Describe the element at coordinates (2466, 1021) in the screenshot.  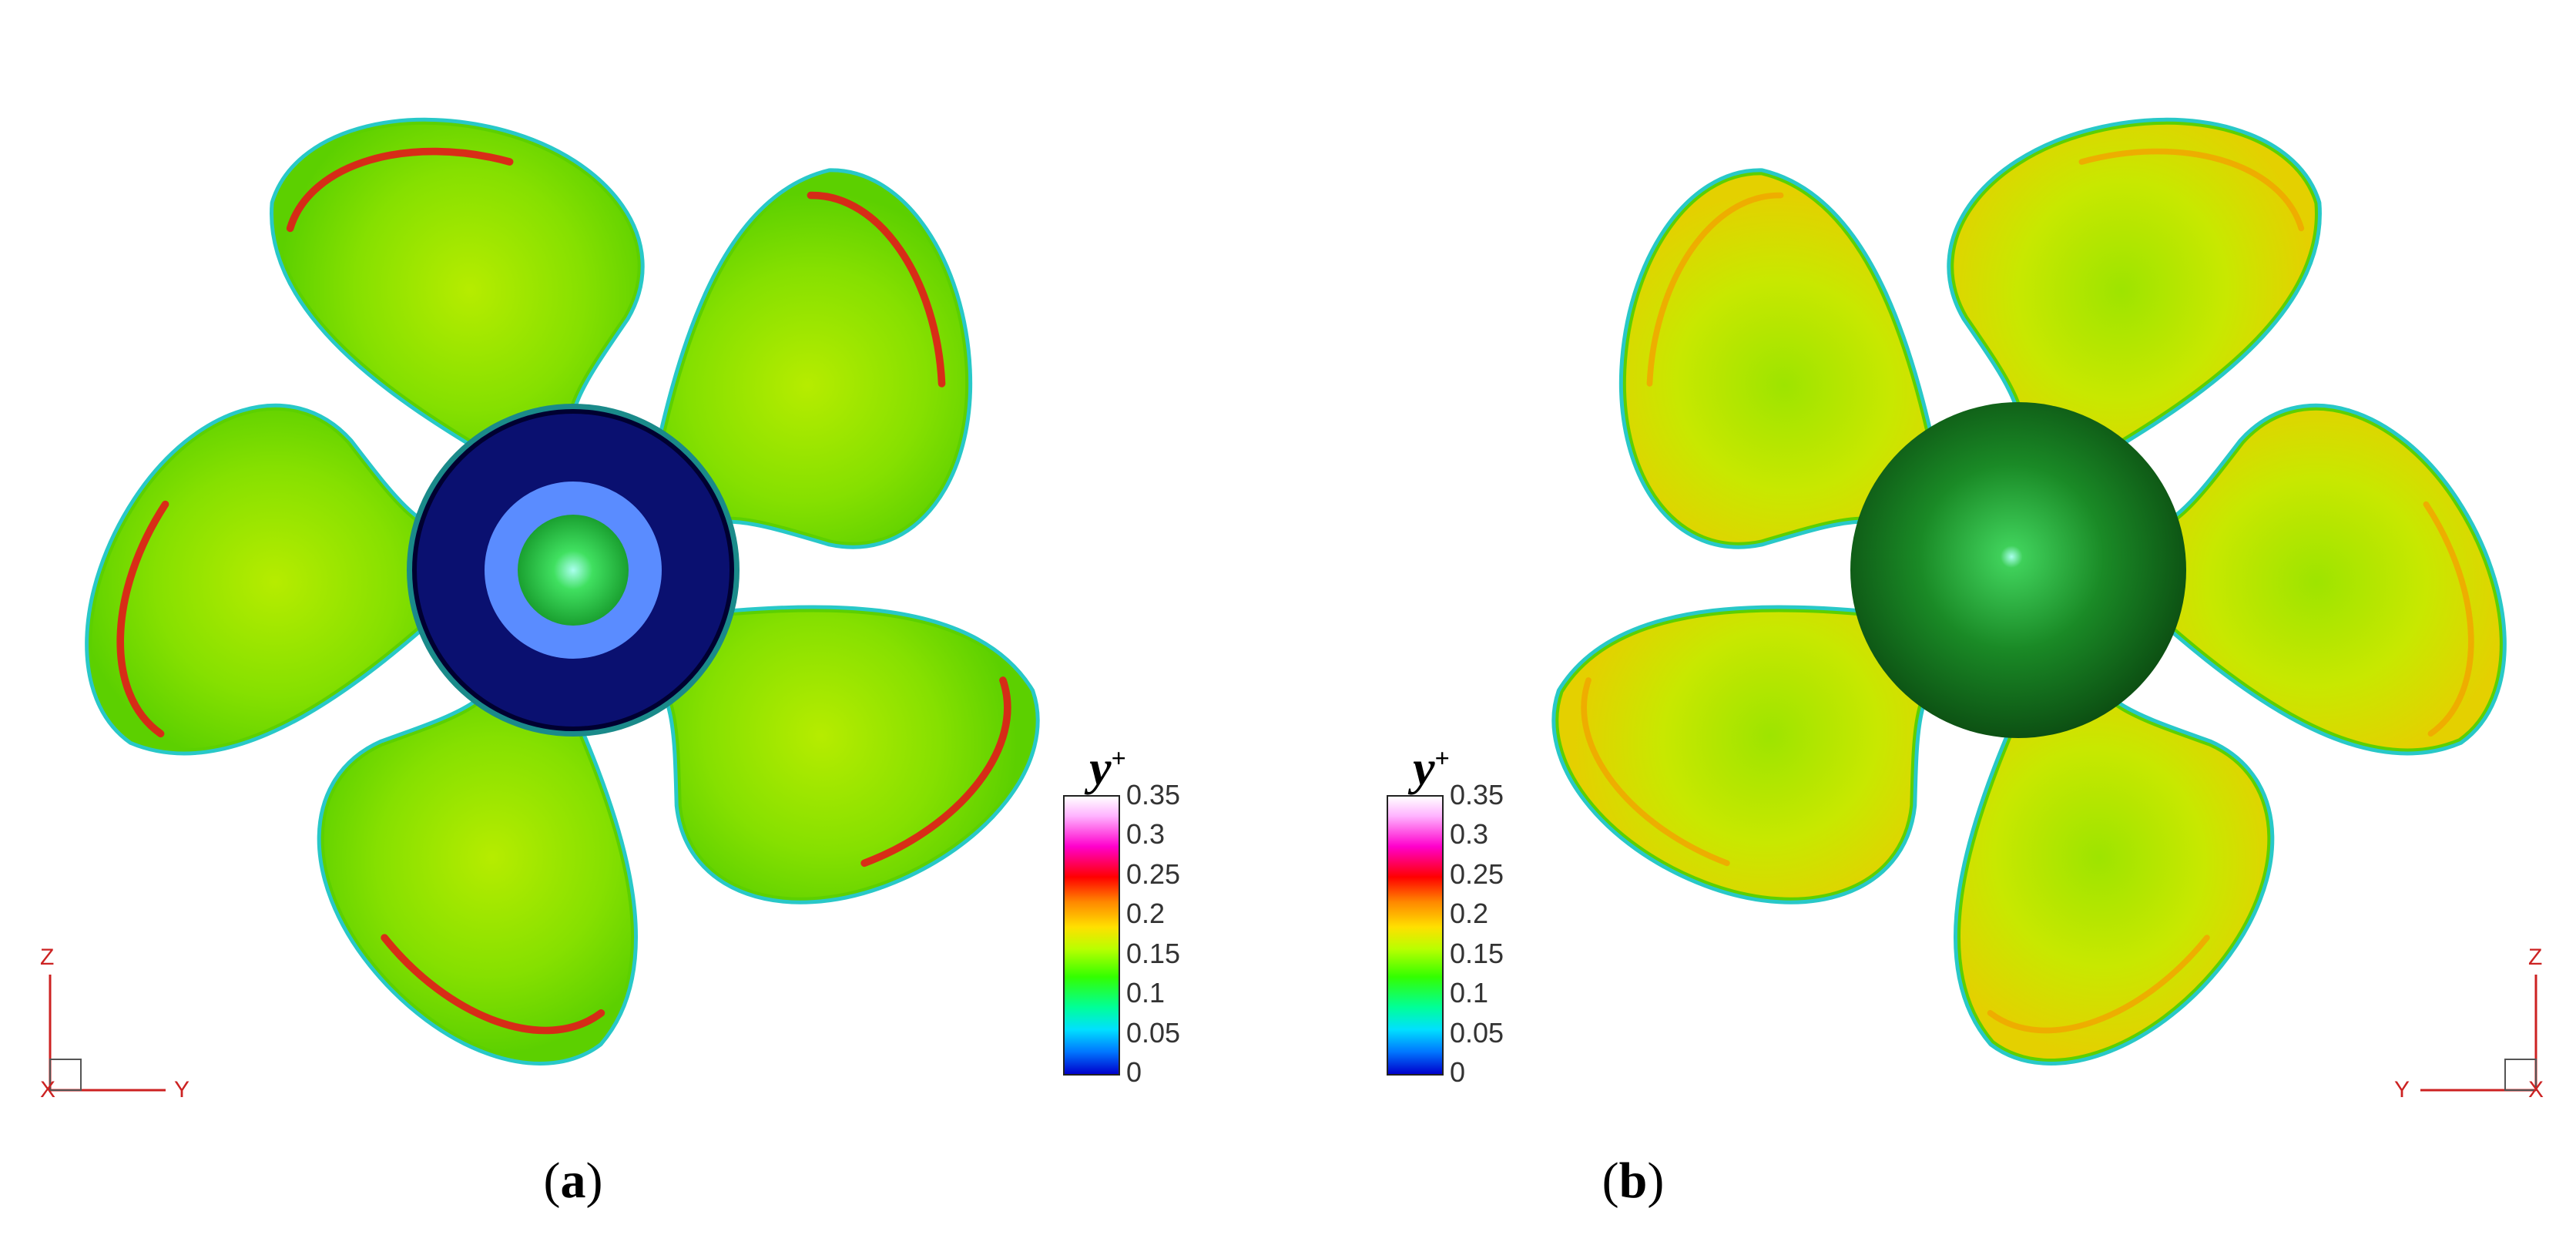
I see `axes-triad-b: Z Y X` at that location.